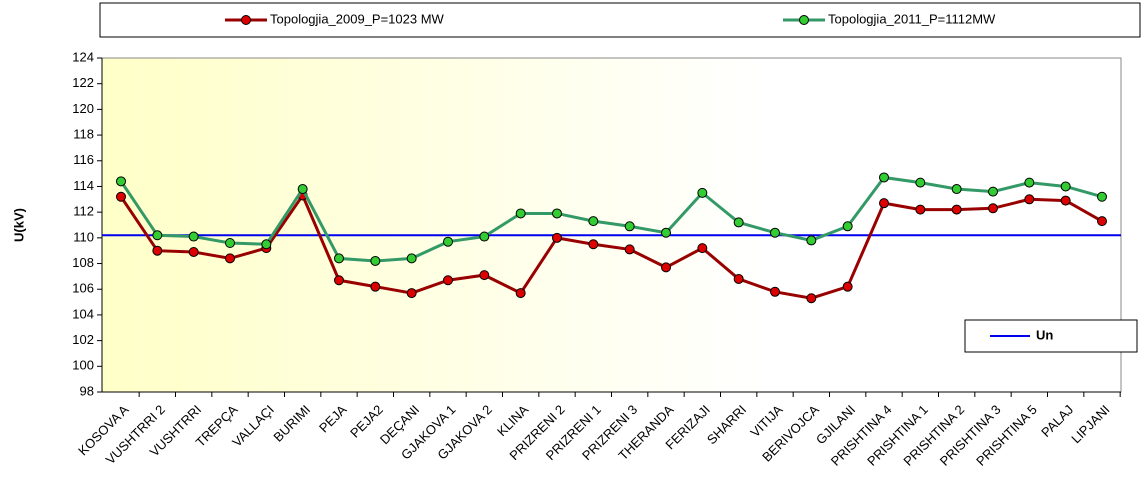 The width and height of the screenshot is (1145, 490). What do you see at coordinates (83, 82) in the screenshot?
I see `y-tick-label: 122` at bounding box center [83, 82].